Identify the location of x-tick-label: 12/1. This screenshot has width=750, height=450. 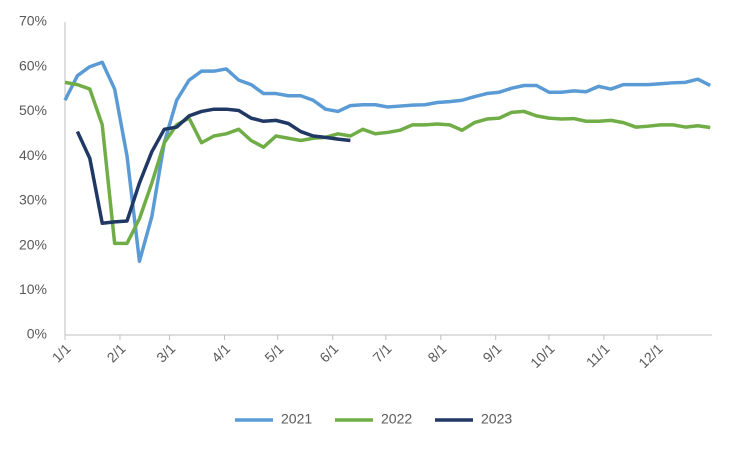
(650, 355).